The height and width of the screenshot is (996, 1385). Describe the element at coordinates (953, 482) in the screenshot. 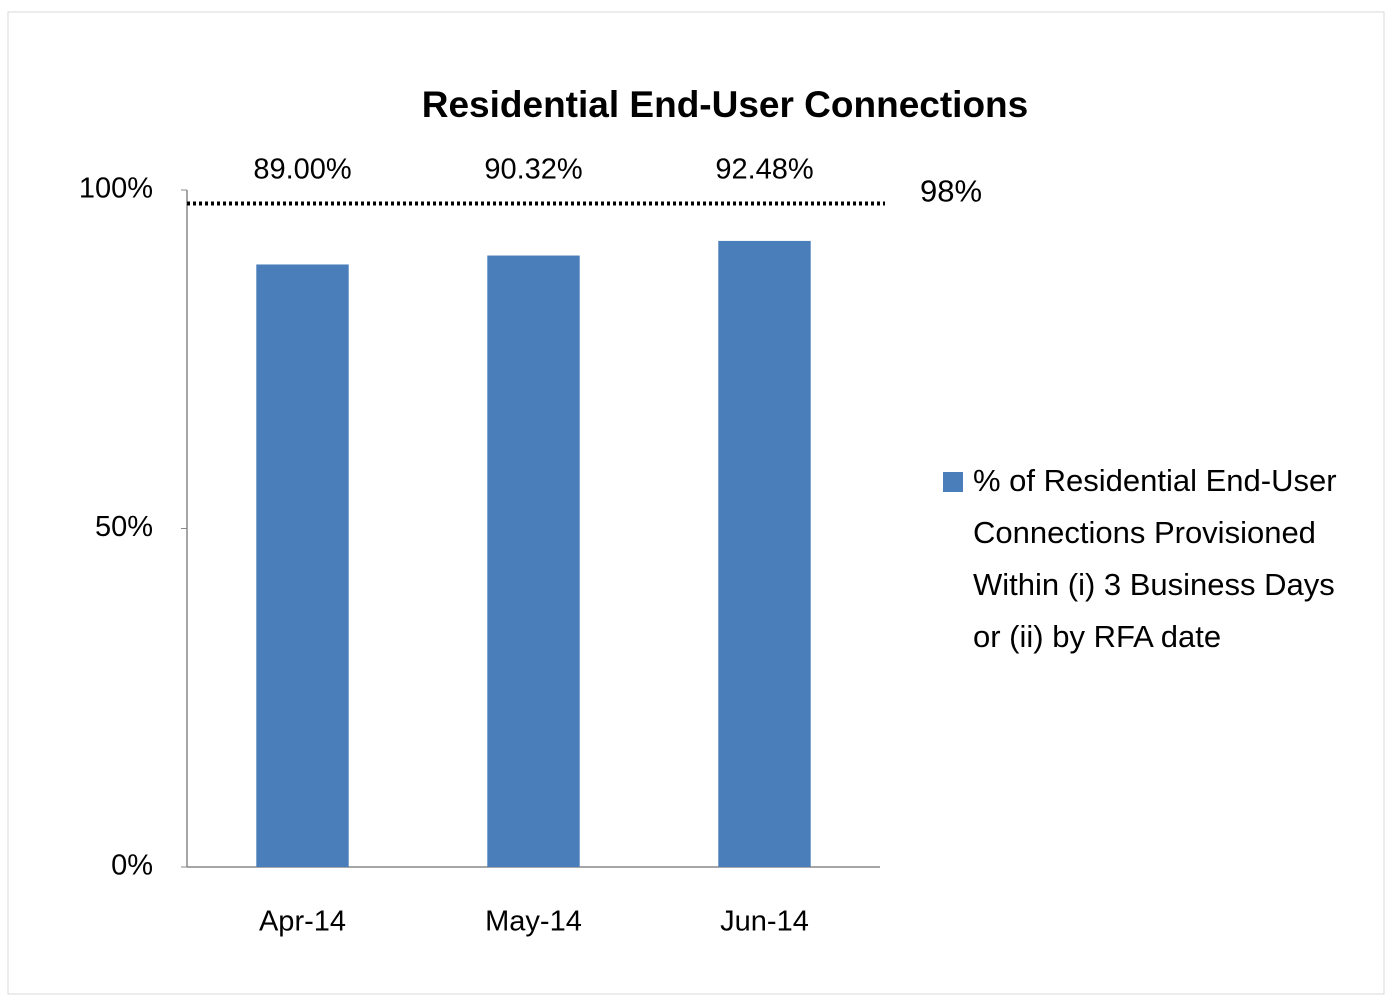

I see `legend-swatch` at that location.